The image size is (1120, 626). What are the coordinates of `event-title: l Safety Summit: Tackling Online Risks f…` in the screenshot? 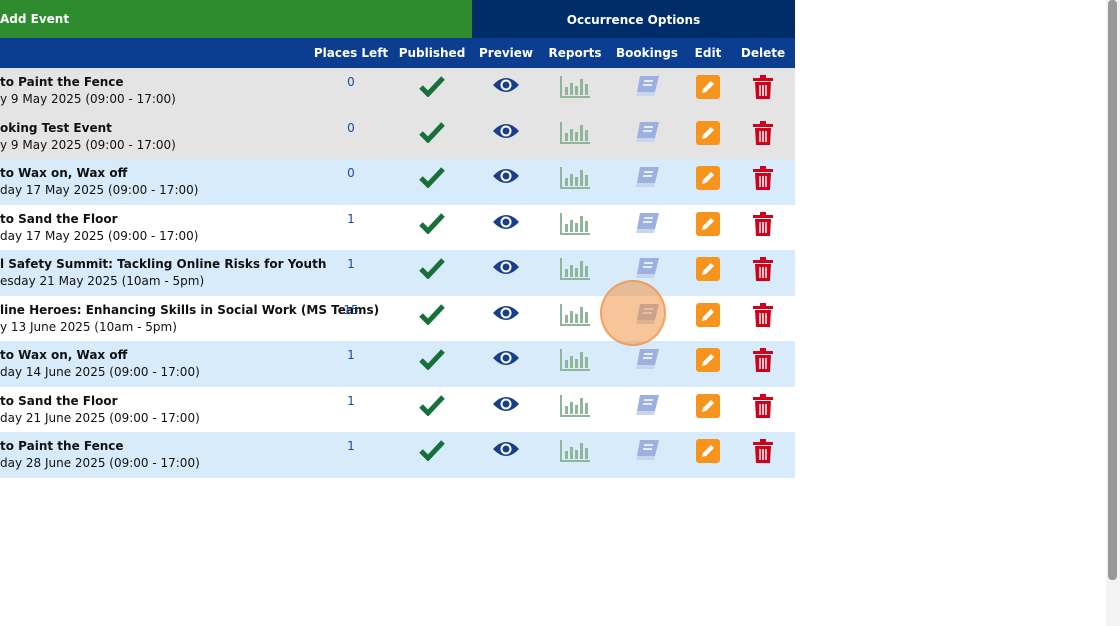 It's located at (163, 264).